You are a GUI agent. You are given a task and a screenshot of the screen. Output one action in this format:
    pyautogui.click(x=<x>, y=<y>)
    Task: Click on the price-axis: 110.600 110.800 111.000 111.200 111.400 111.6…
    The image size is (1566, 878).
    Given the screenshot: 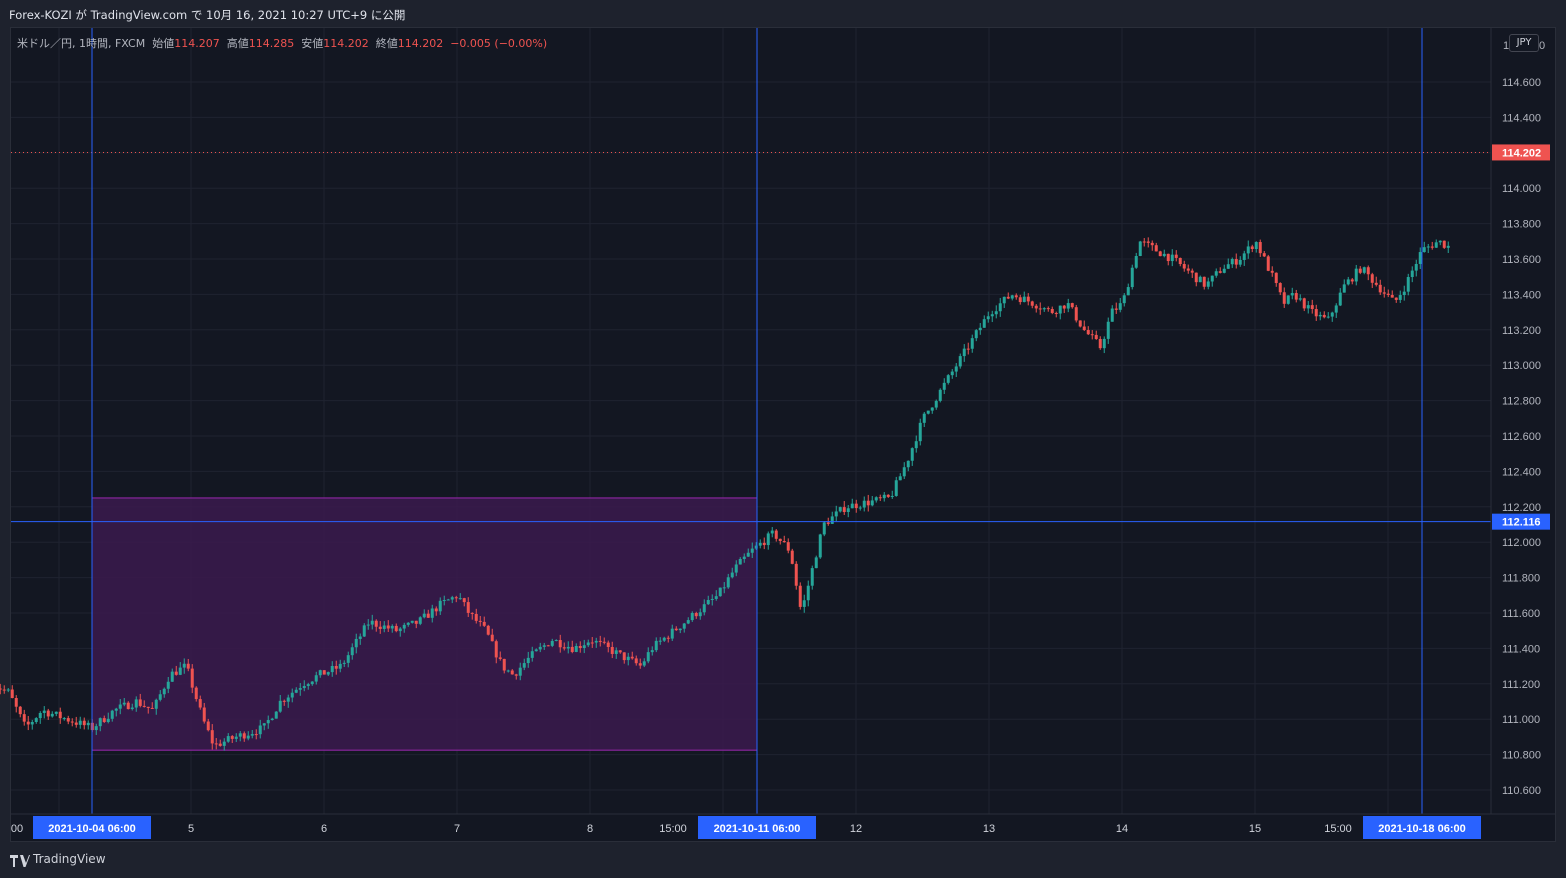 What is the action you would take?
    pyautogui.click(x=1521, y=437)
    